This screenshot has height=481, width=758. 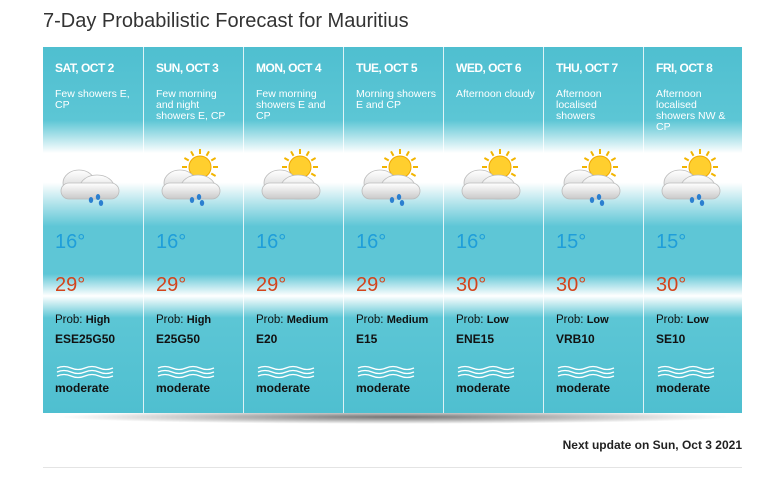 I want to click on day-label: SAT, OCT 2, so click(x=84, y=68).